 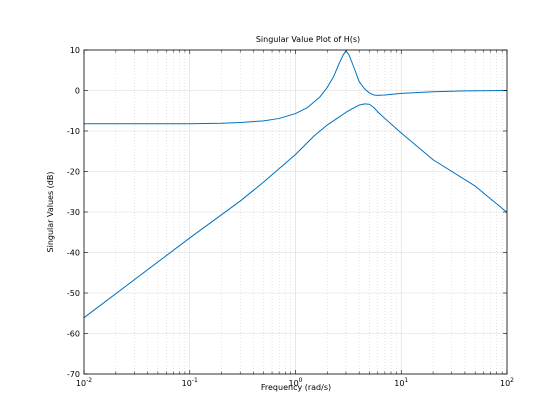 What do you see at coordinates (401, 382) in the screenshot?
I see `x-tick-label: 10¹` at bounding box center [401, 382].